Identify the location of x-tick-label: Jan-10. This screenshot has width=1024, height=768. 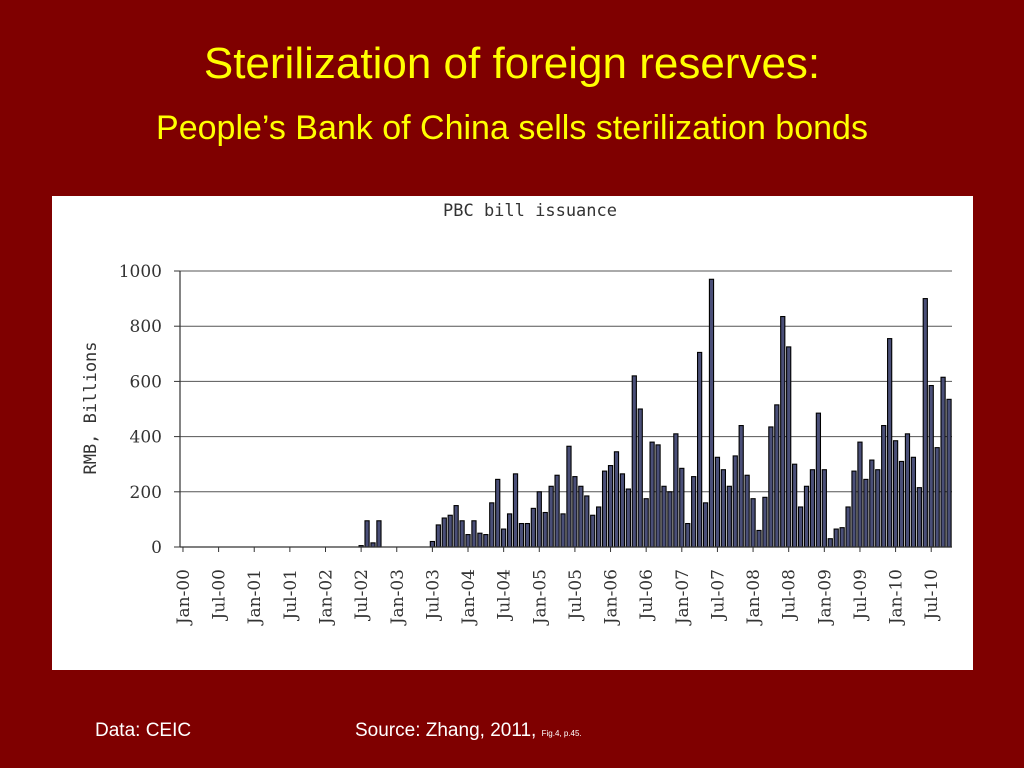
(897, 597).